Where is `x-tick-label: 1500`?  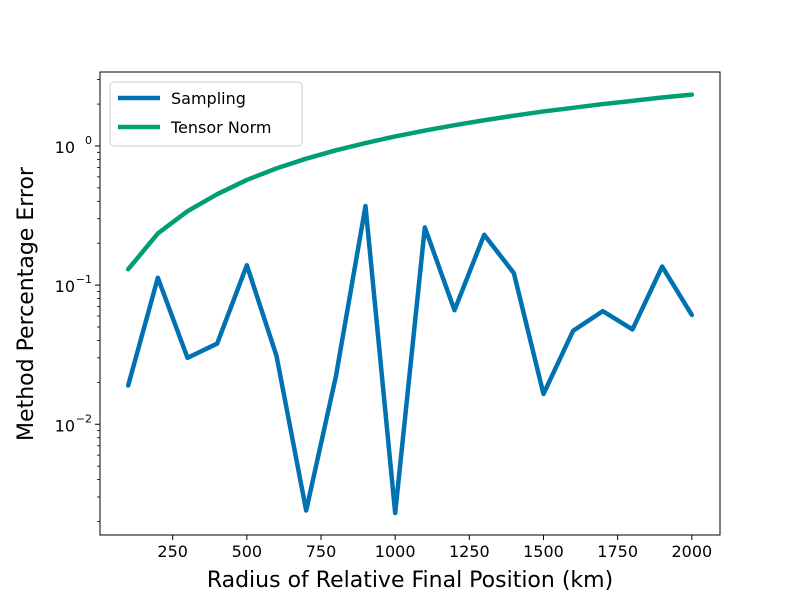 x-tick-label: 1500 is located at coordinates (543, 551).